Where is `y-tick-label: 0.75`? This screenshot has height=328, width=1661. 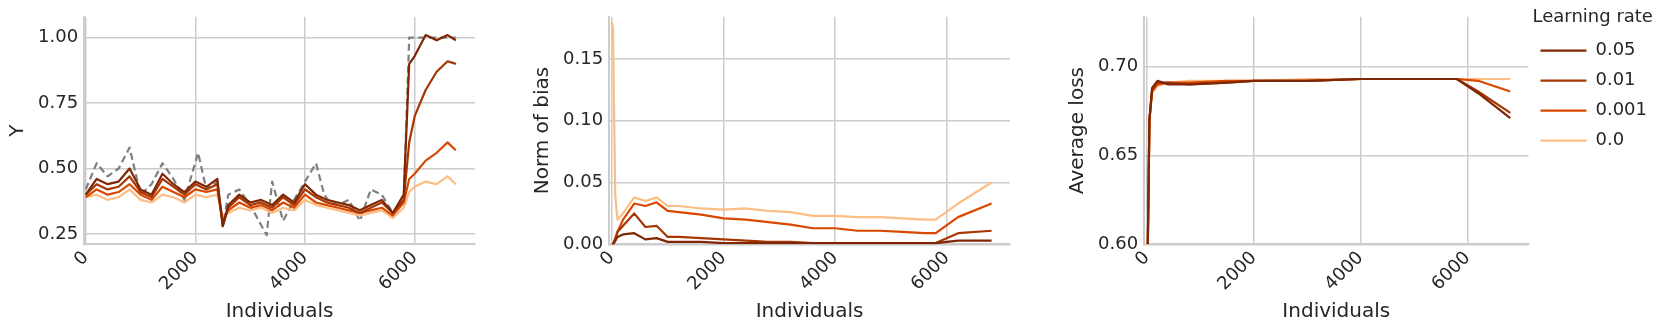 y-tick-label: 0.75 is located at coordinates (58, 101).